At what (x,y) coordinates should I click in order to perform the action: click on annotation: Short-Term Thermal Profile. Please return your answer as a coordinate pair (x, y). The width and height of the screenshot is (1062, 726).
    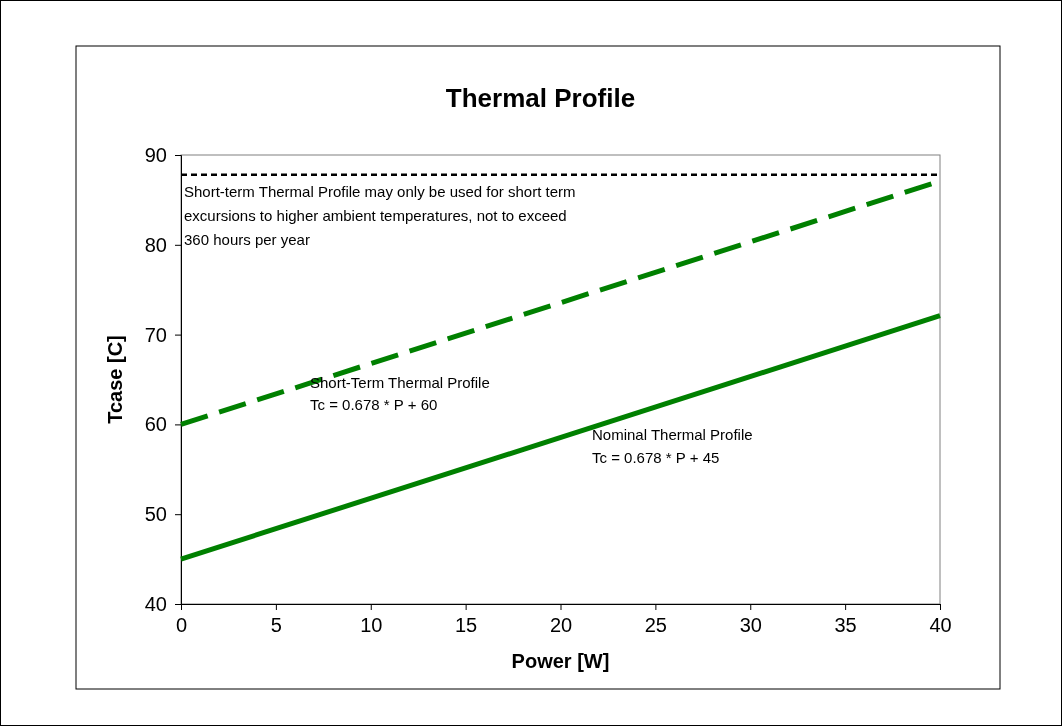
    Looking at the image, I should click on (400, 382).